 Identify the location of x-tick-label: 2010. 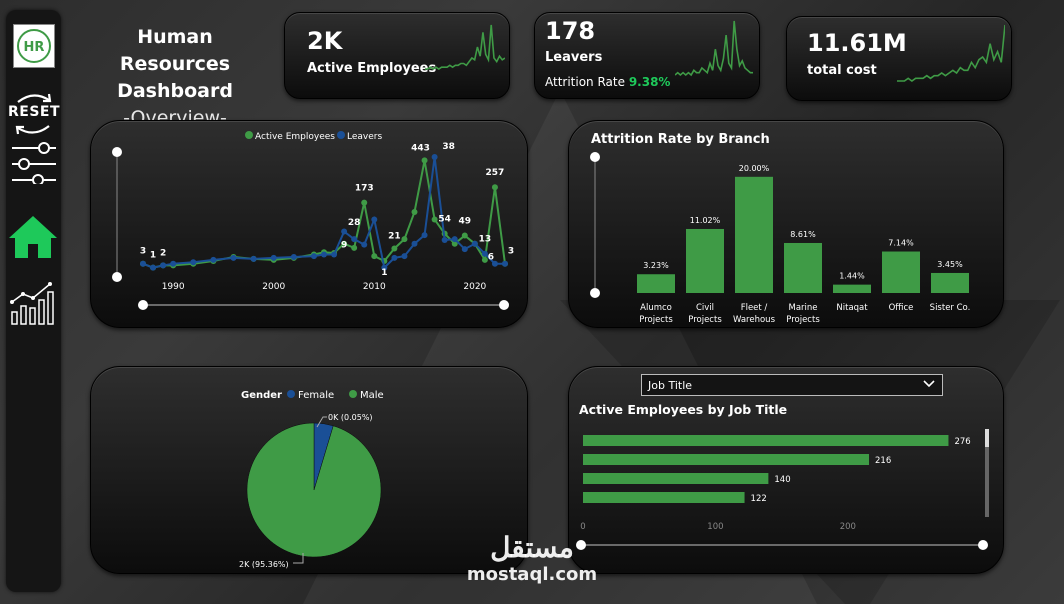
(374, 287).